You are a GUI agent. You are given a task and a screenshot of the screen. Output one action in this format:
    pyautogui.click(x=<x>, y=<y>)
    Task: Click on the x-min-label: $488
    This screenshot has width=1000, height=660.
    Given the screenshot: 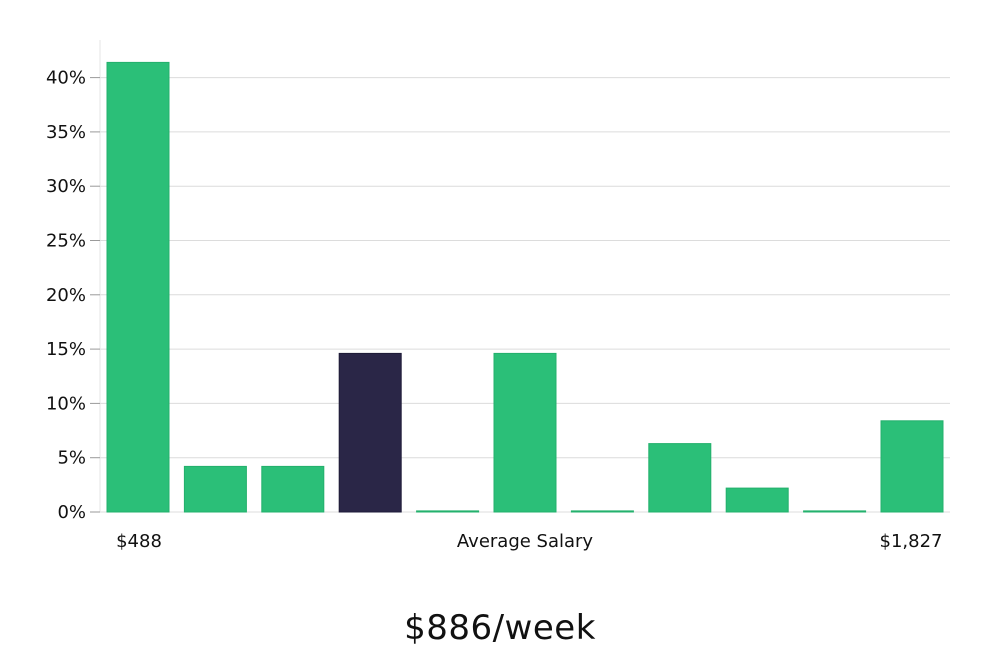 What is the action you would take?
    pyautogui.click(x=139, y=541)
    